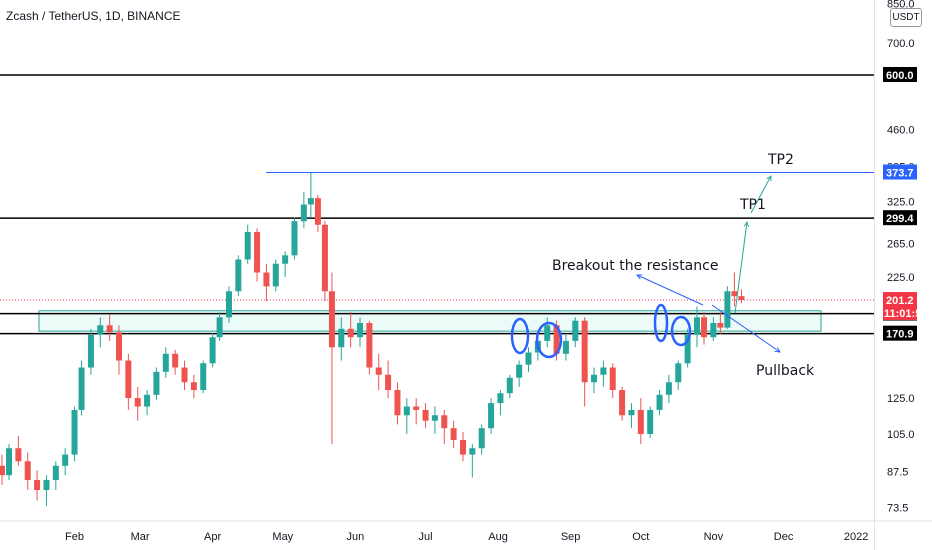 This screenshot has width=932, height=550. What do you see at coordinates (901, 278) in the screenshot?
I see `y-tick-label: 225.0` at bounding box center [901, 278].